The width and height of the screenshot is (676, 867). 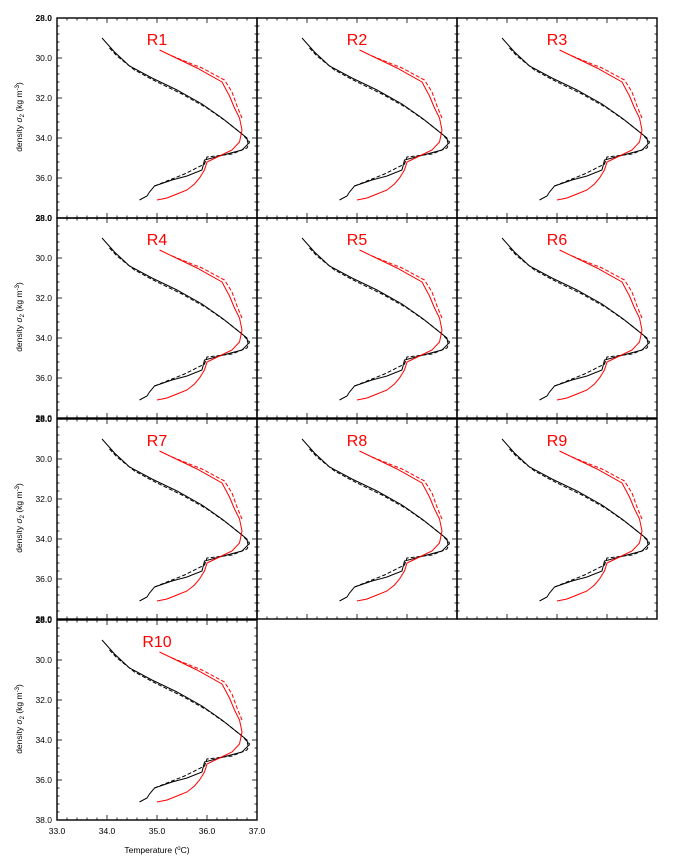 I want to click on panel-R8: R8, so click(x=357, y=519).